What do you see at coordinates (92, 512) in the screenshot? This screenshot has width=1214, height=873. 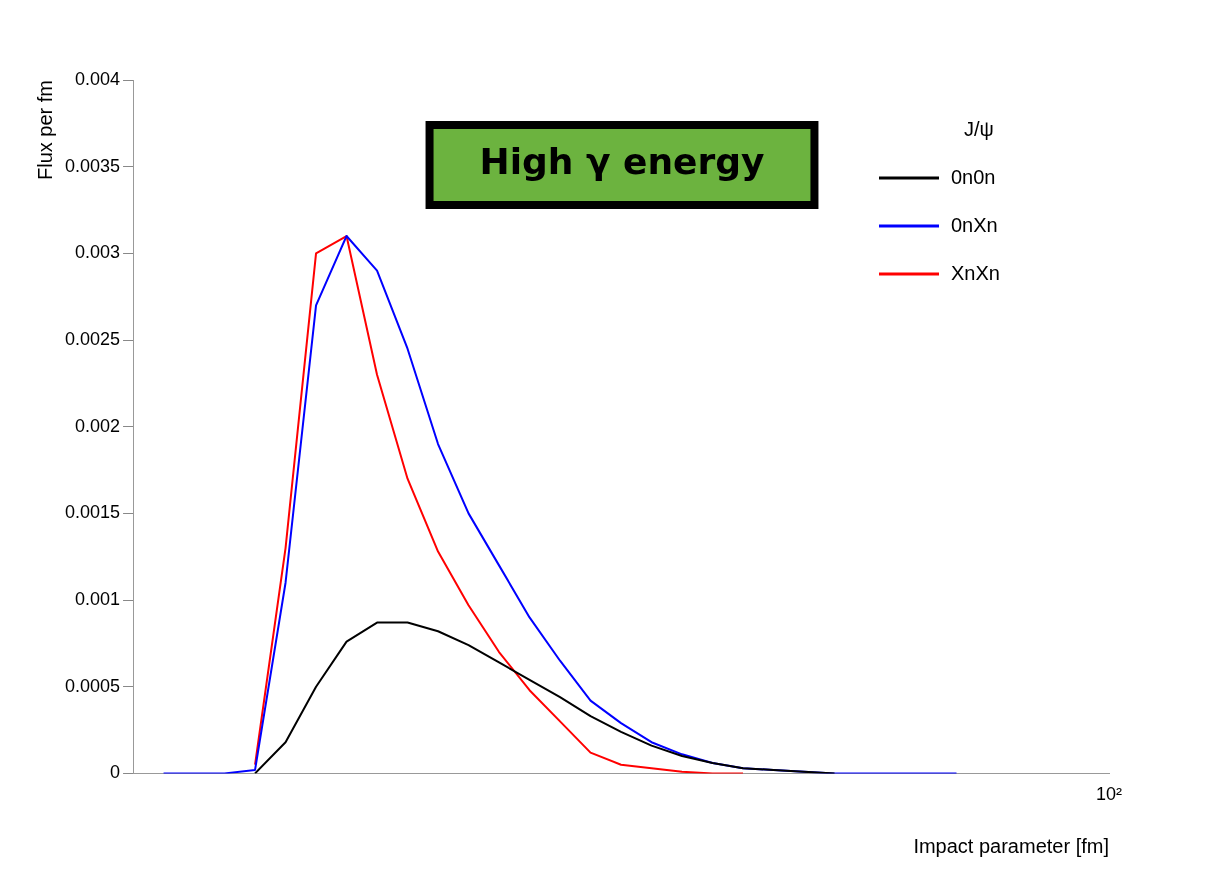 I see `y-tick-label: 0.0015` at bounding box center [92, 512].